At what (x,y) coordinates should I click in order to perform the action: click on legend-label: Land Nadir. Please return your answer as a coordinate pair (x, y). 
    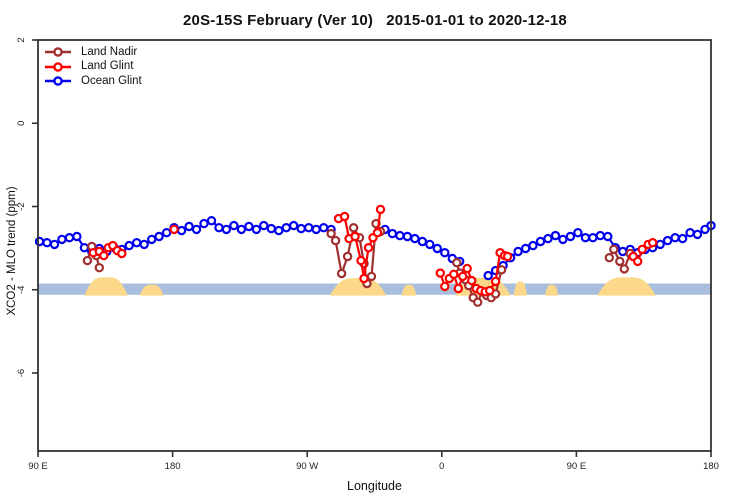
    Looking at the image, I should click on (109, 51).